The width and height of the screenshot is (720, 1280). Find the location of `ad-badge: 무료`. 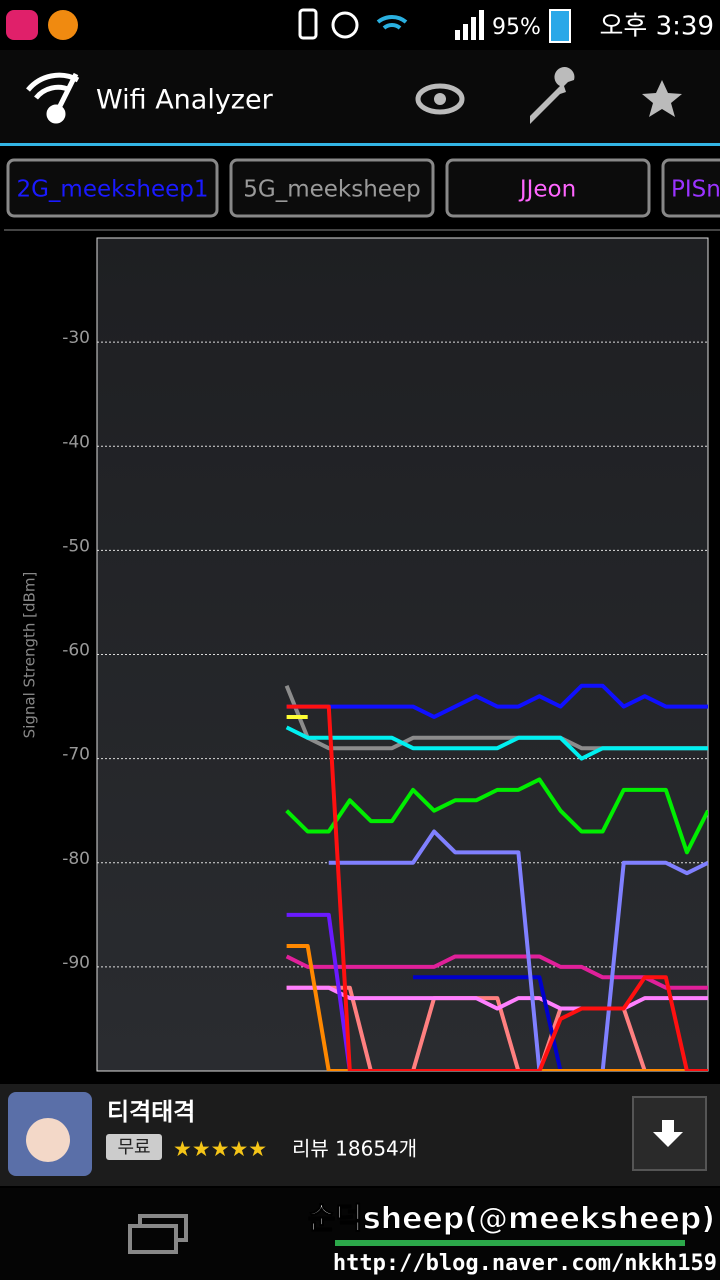

ad-badge: 무료 is located at coordinates (133, 1147).